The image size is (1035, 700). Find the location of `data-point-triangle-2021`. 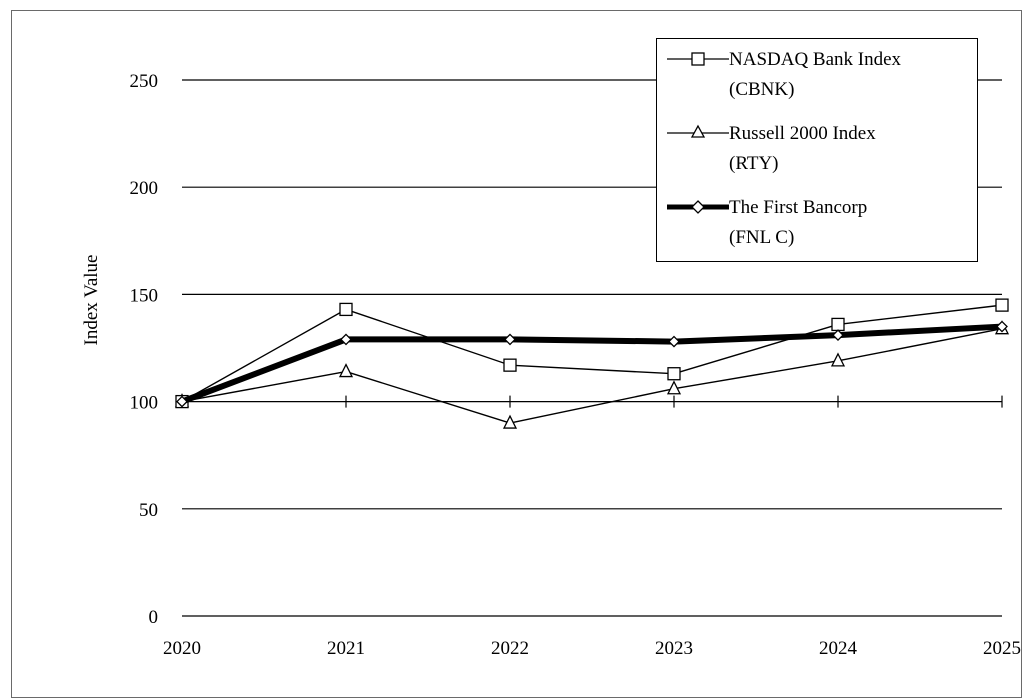

data-point-triangle-2021 is located at coordinates (346, 370).